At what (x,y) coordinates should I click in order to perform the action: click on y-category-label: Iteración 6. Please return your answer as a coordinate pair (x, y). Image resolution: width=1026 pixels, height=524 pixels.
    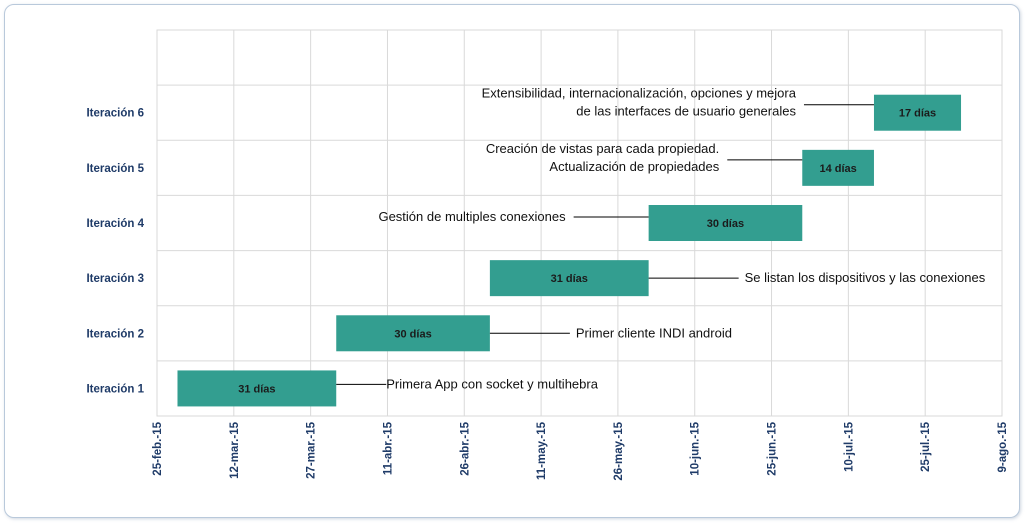
    Looking at the image, I should click on (115, 114).